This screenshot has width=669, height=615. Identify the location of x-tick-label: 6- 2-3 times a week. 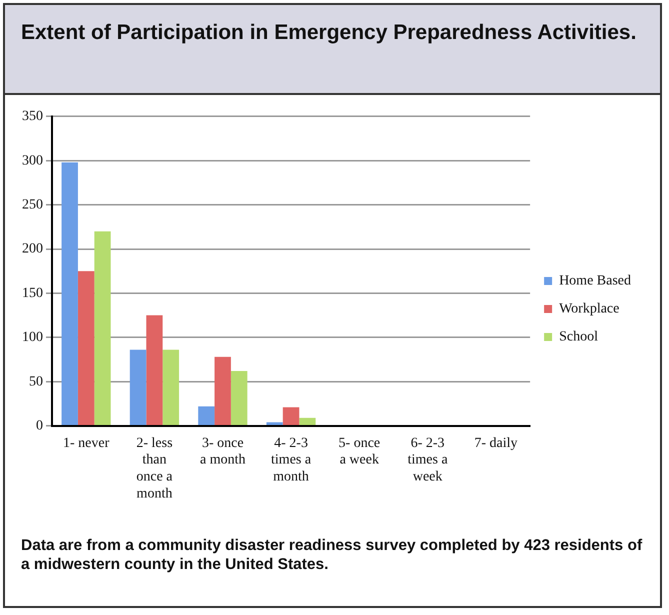
(428, 460).